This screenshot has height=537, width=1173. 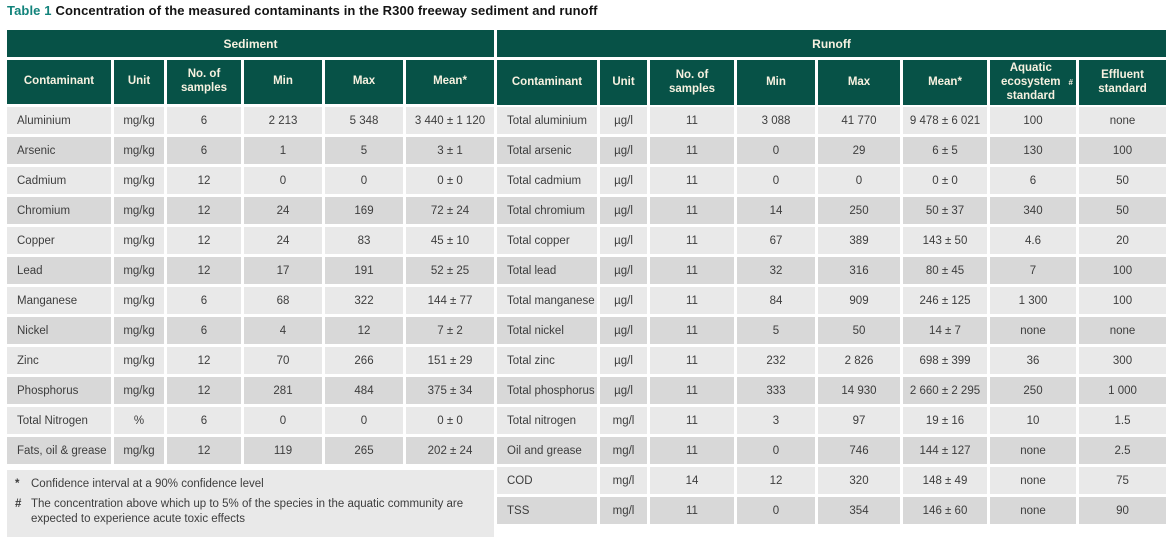 What do you see at coordinates (204, 82) in the screenshot?
I see `sediment-header-samples: No. of samples` at bounding box center [204, 82].